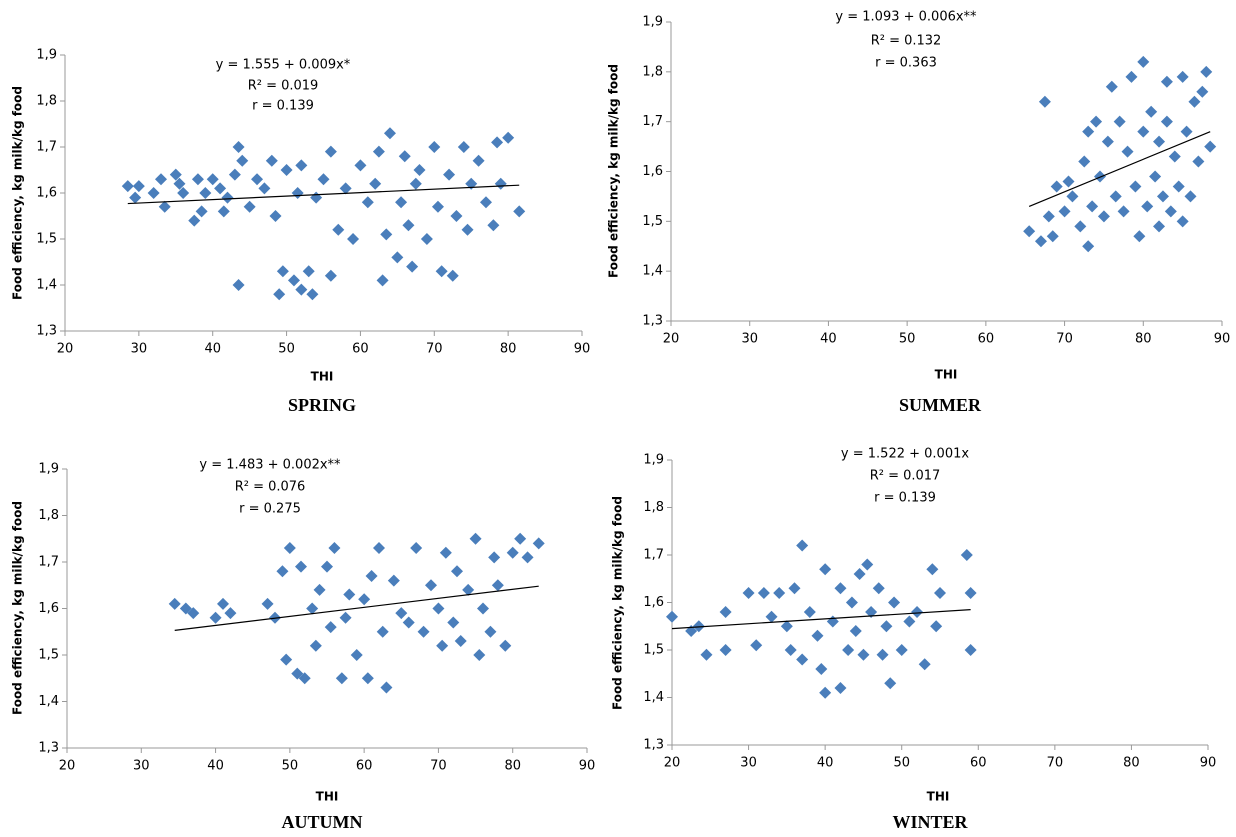  I want to click on y-tick-label: 1,3, so click(46, 331).